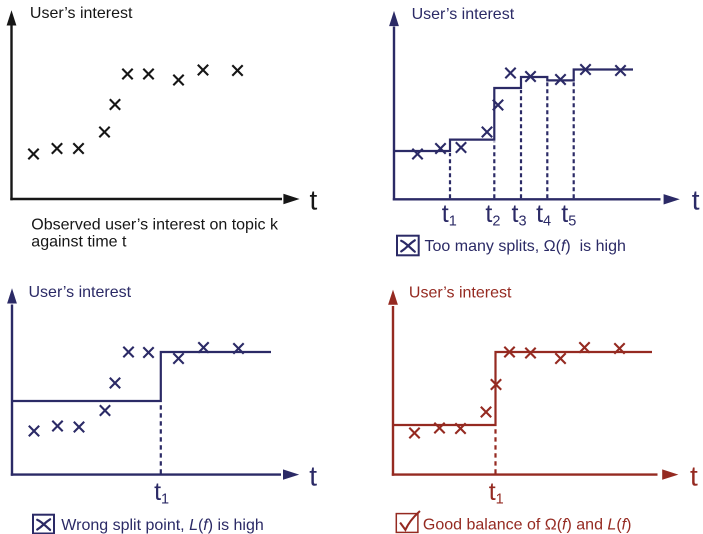  Describe the element at coordinates (162, 525) in the screenshot. I see `svg-text:Wrong split point, L(f) is hig: Wrong split point, L(f) is high` at that location.